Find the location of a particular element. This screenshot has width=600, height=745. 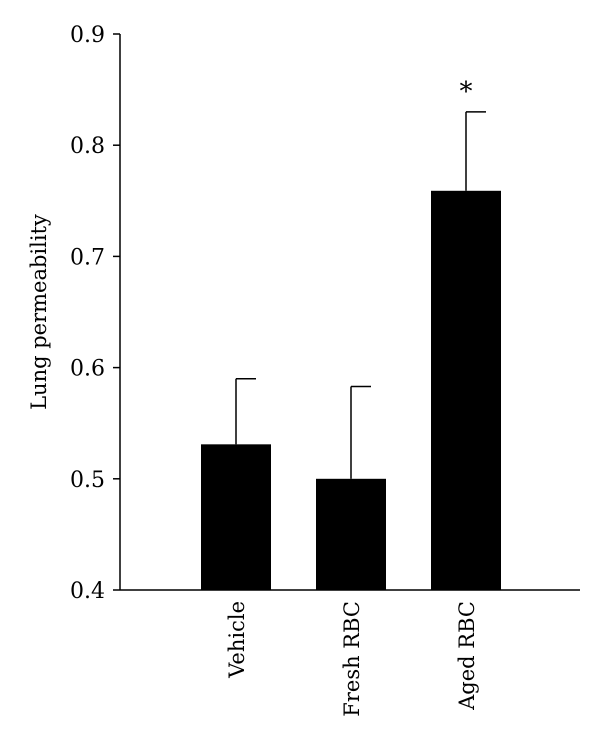

y-tick-label: 0.9 is located at coordinates (87, 35).